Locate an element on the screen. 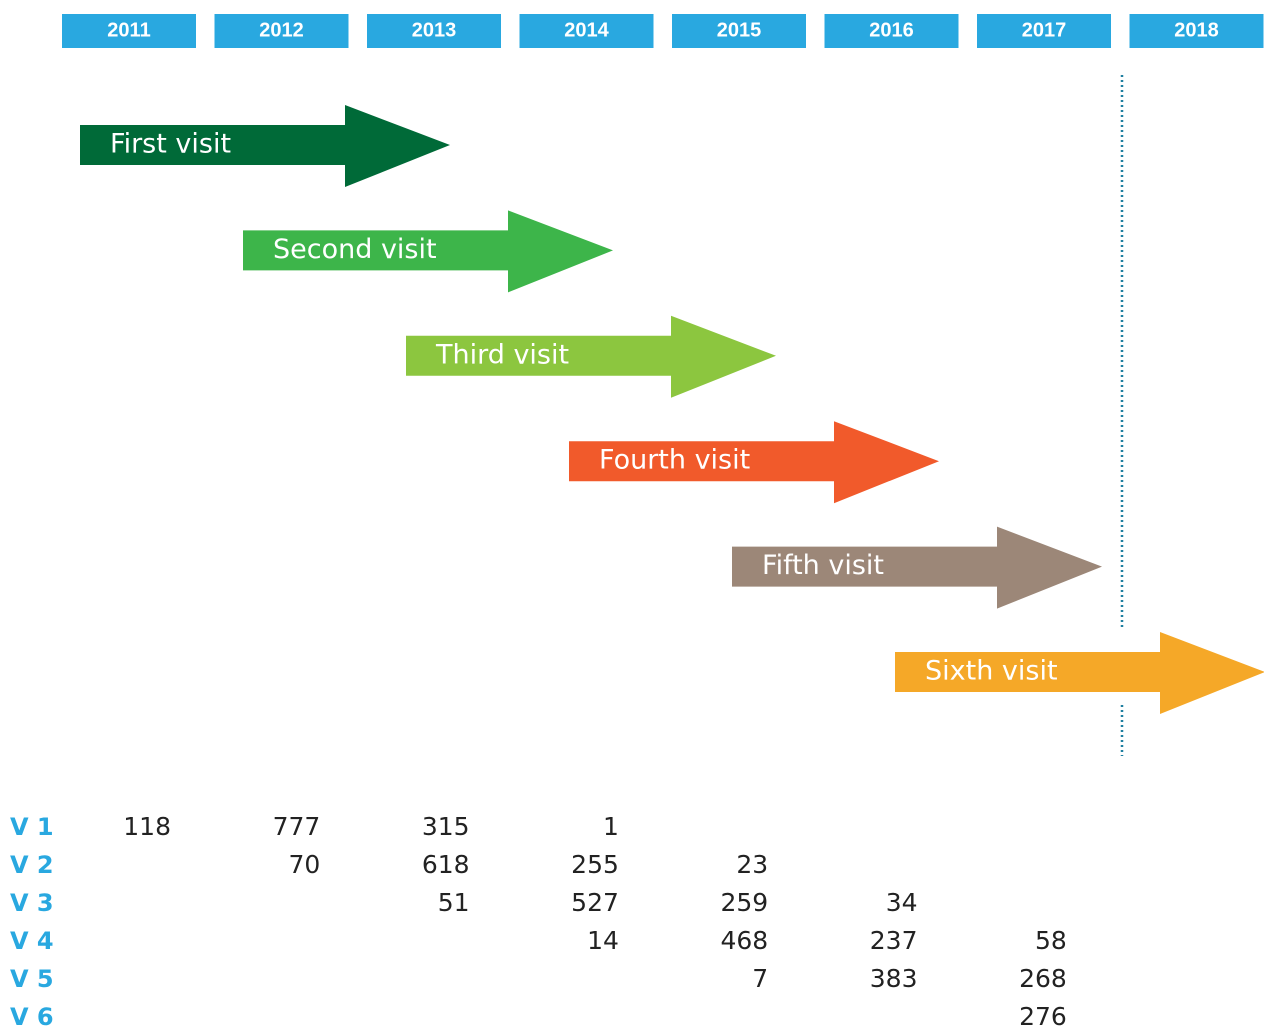 This screenshot has width=1264, height=1034. year-label: 2013 is located at coordinates (434, 30).